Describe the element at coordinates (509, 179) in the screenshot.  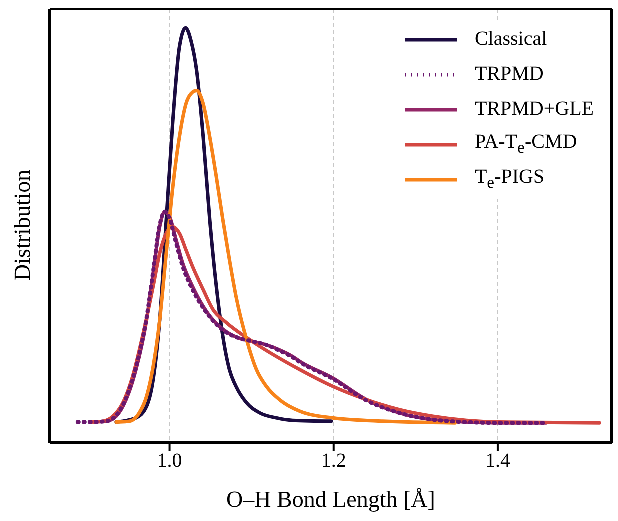
I see `legend-label: T$_{e}$-PIGS` at that location.